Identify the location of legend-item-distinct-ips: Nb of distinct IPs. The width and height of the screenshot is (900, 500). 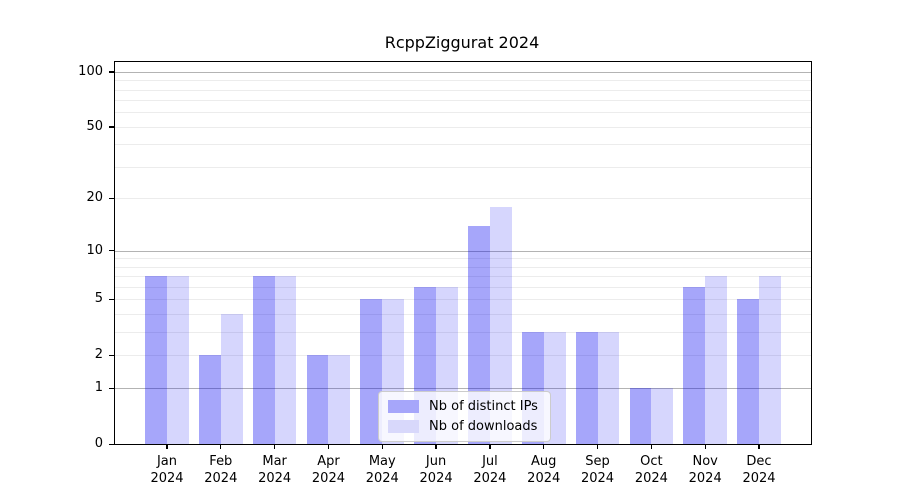
(463, 406).